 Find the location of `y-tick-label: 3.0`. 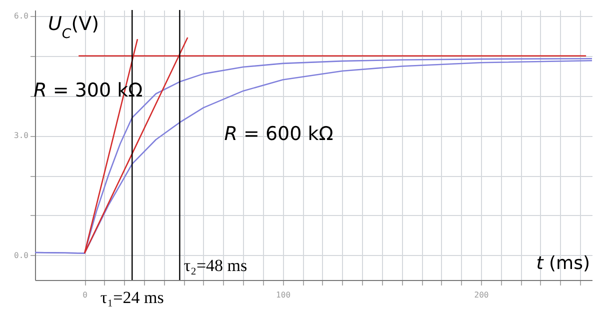

y-tick-label: 3.0 is located at coordinates (21, 135).